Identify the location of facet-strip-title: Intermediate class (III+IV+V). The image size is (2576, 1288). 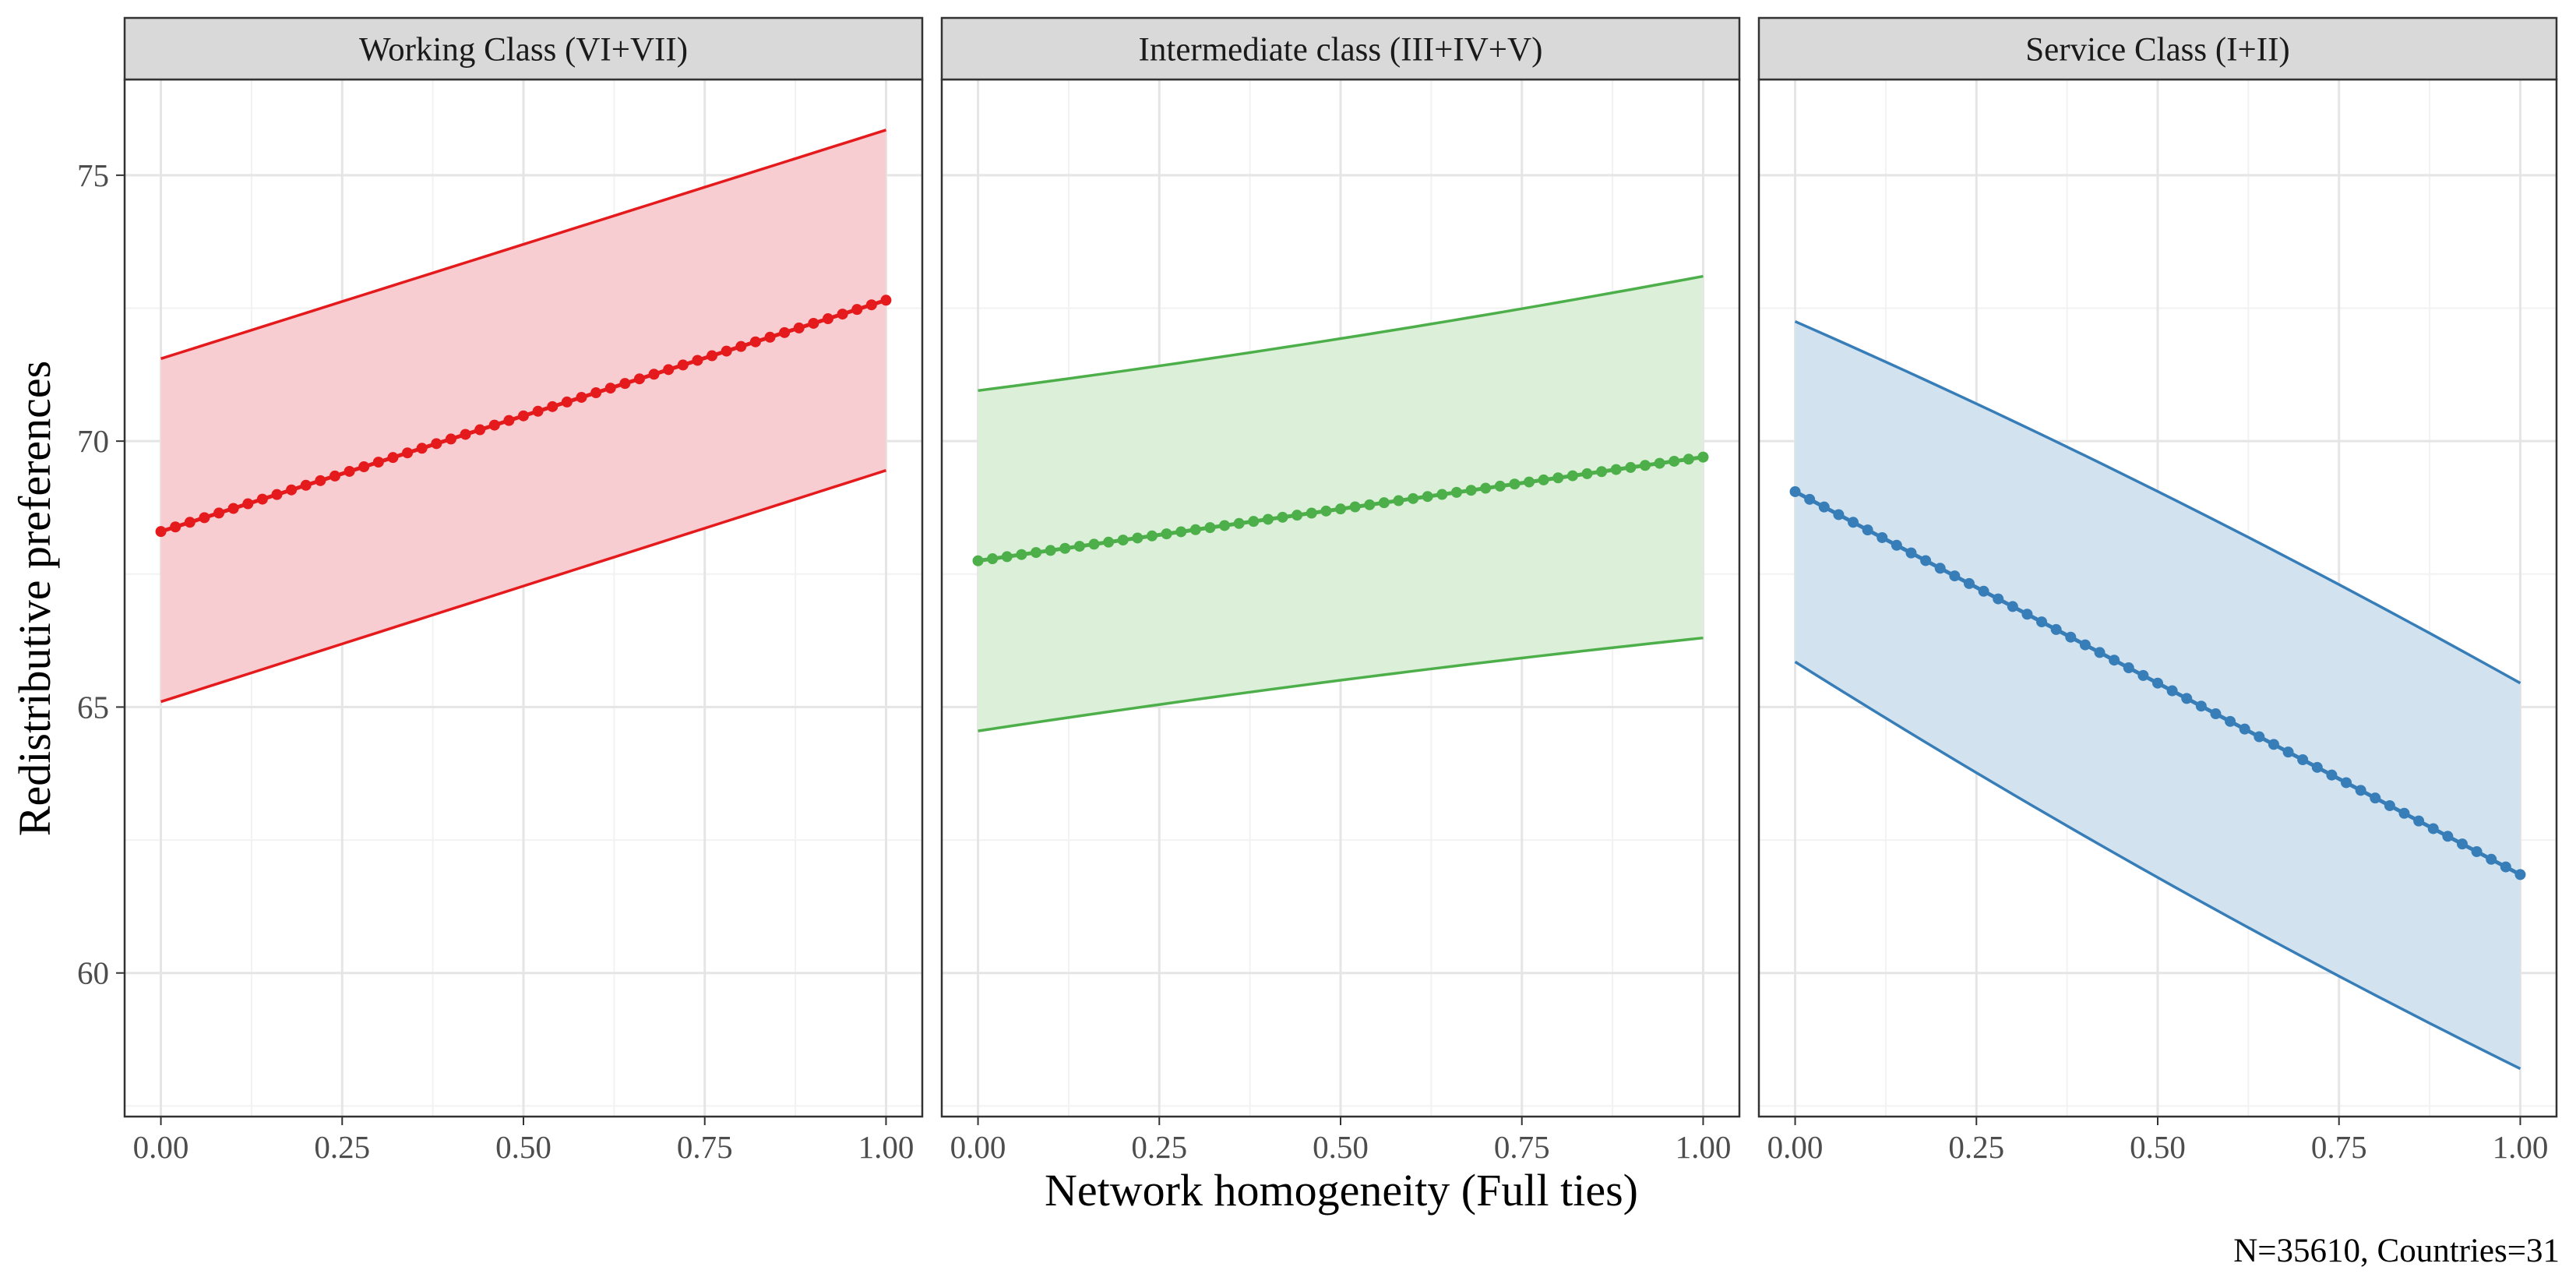
(1341, 50).